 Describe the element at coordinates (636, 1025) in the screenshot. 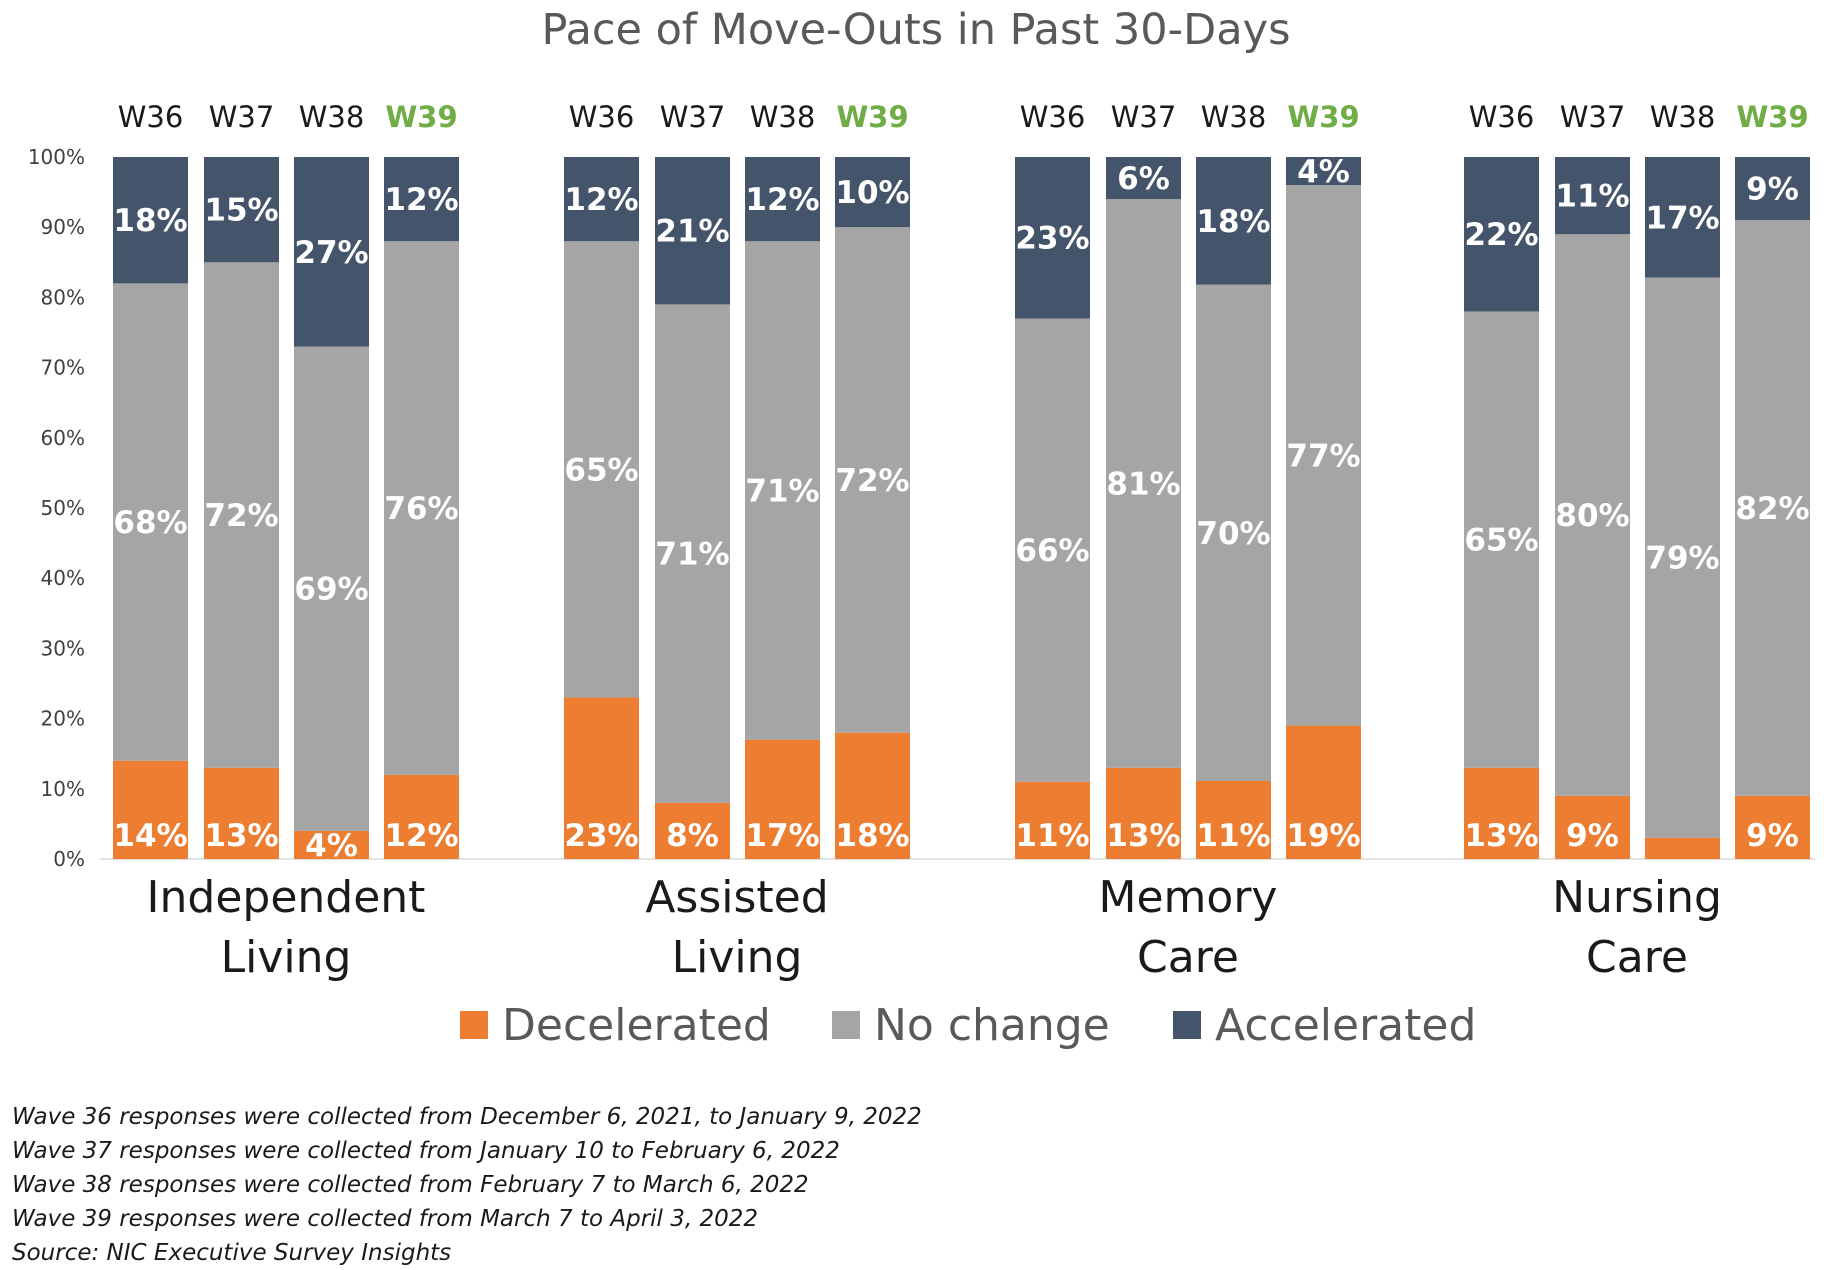

I see `legend-label: Decelerated` at that location.